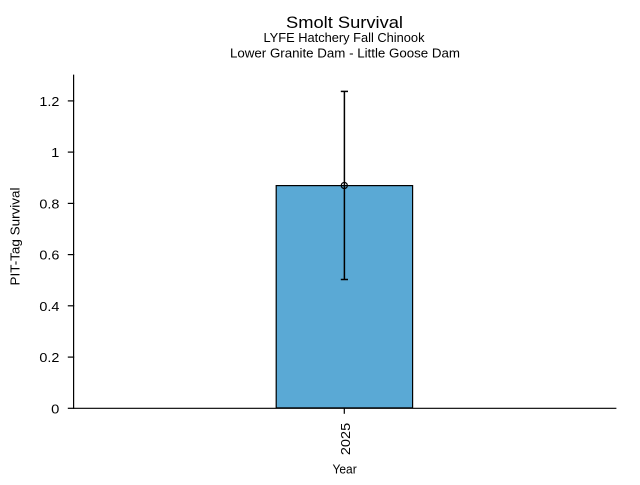 This screenshot has height=485, width=640. I want to click on svg-text: Year, so click(345, 468).